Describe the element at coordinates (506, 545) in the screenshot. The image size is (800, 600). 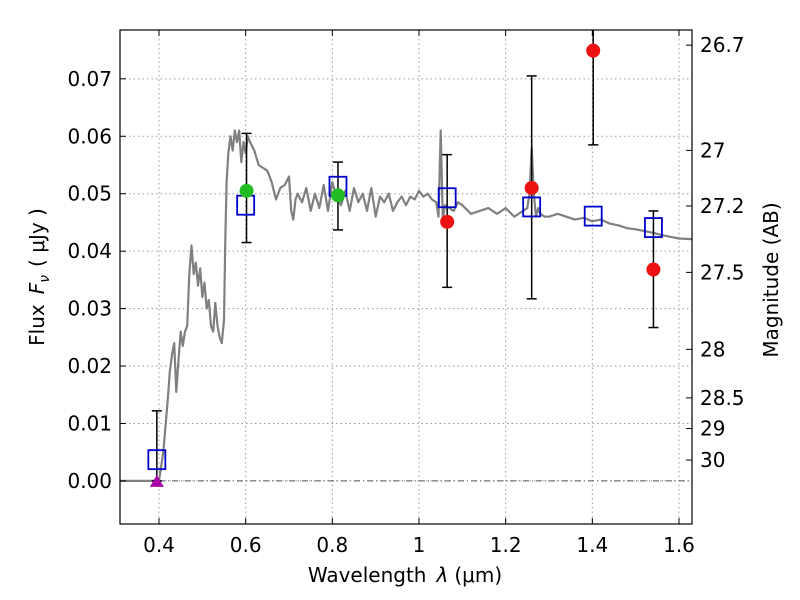
I see `x-tick-label: 1.2` at that location.